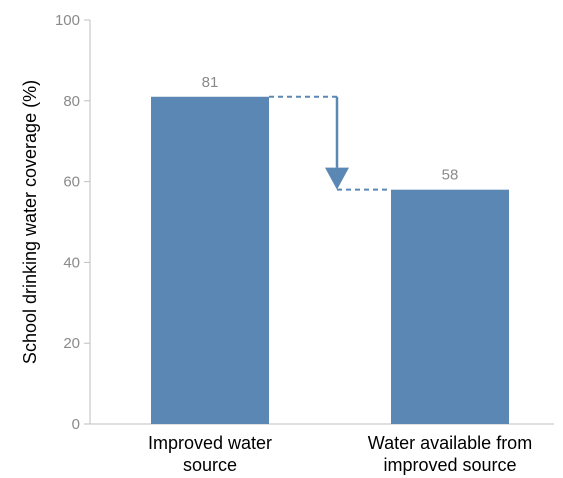  I want to click on y-tick-label: 20, so click(71, 343).